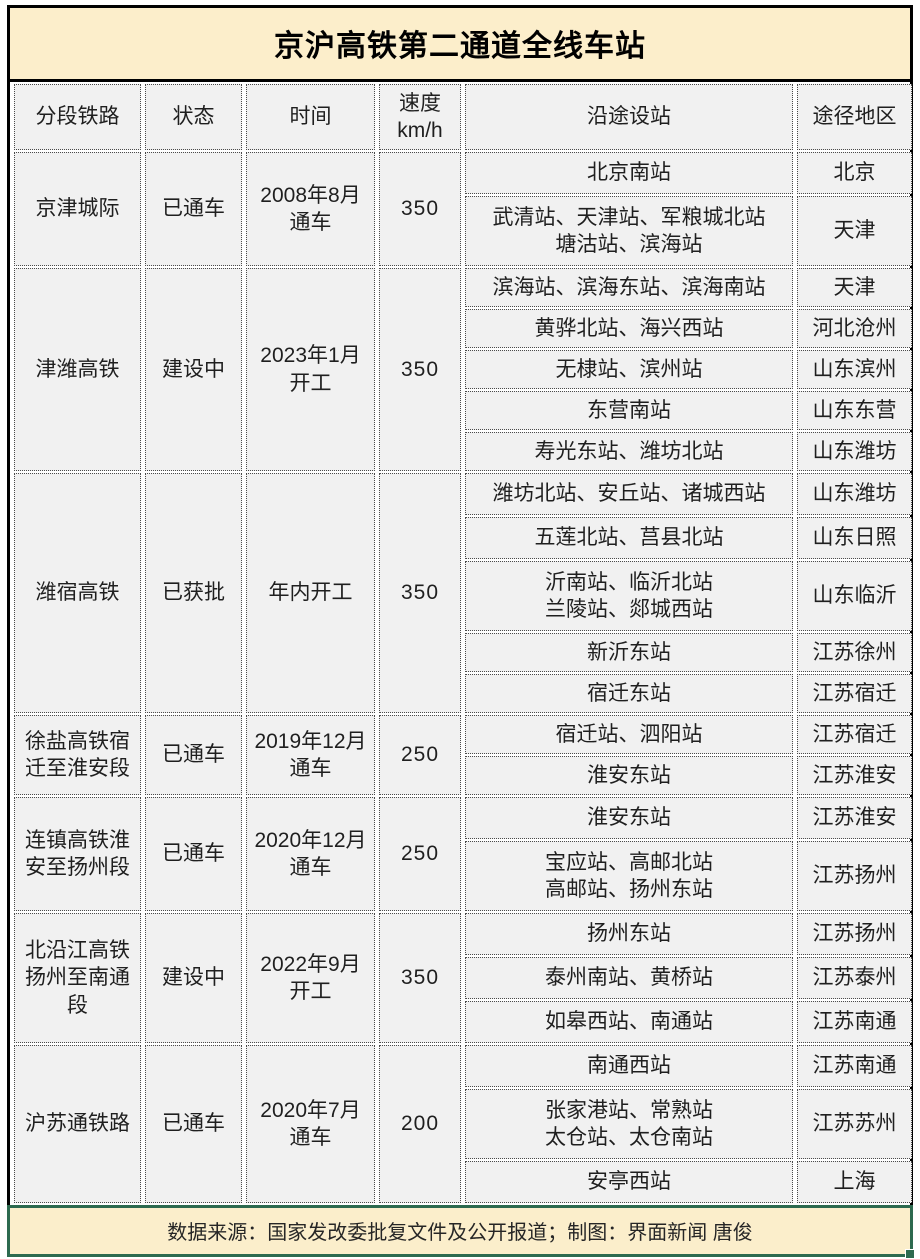 Image resolution: width=920 pixels, height=1259 pixels. What do you see at coordinates (420, 1124) in the screenshot?
I see `cell-speed: 200` at bounding box center [420, 1124].